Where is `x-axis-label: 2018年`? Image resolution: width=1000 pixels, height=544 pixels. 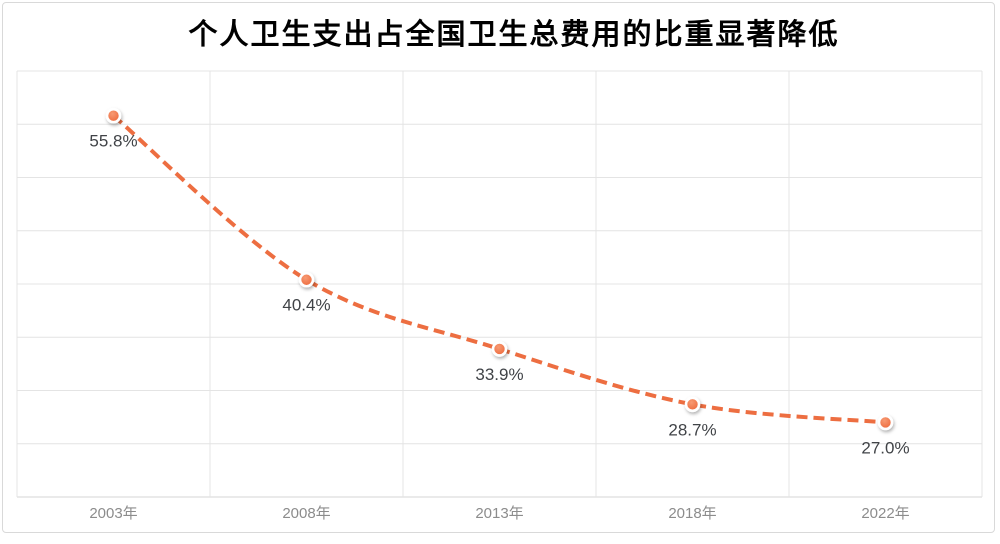 x-axis-label: 2018年 is located at coordinates (692, 513).